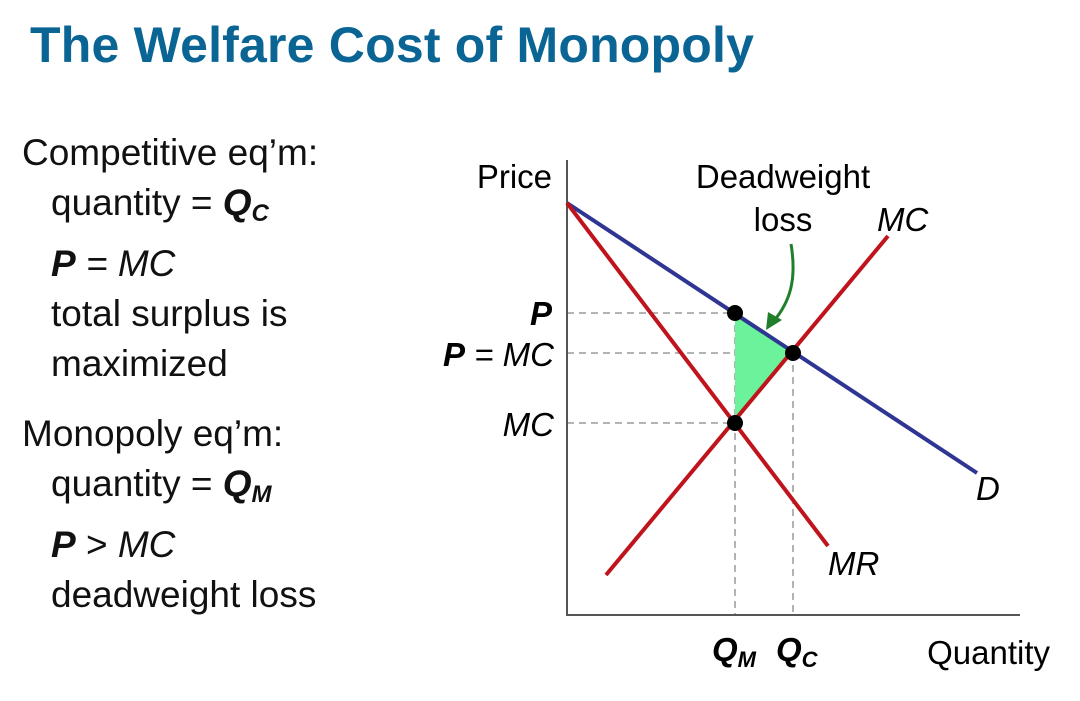  Describe the element at coordinates (735, 313) in the screenshot. I see `monopoly-price-point` at that location.